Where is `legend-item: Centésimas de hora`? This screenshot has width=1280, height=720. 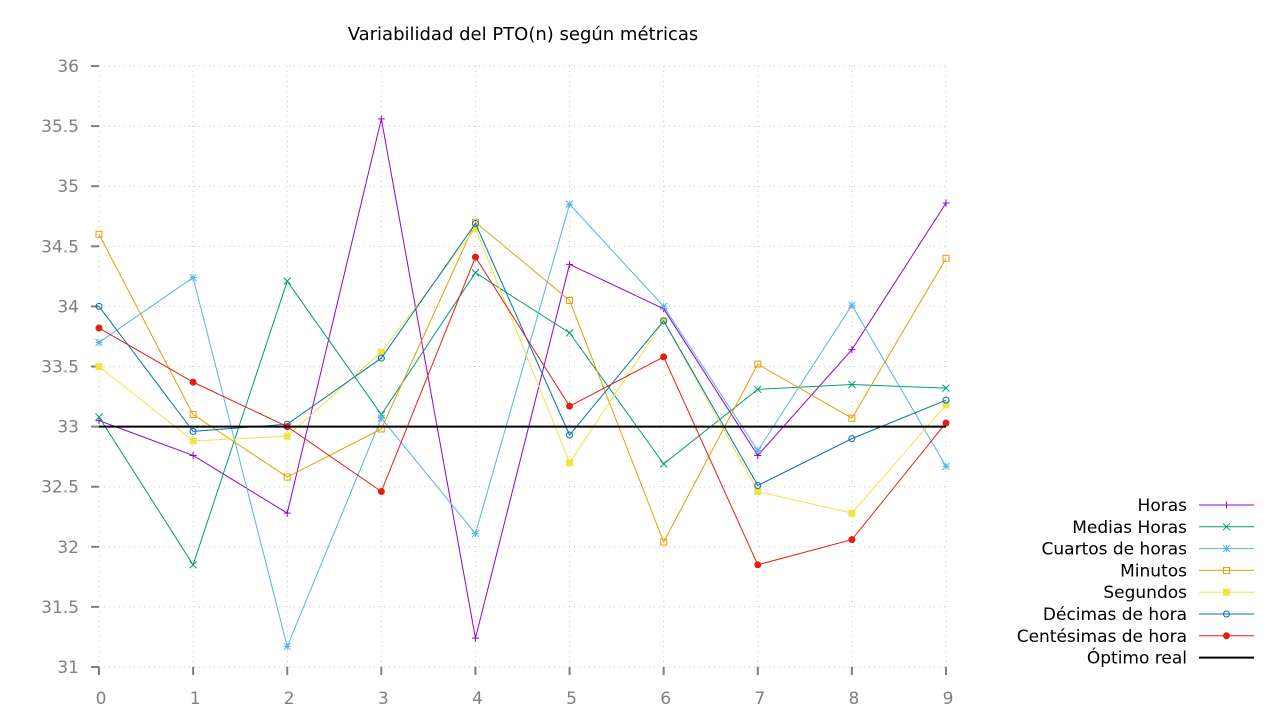 legend-item: Centésimas de hora is located at coordinates (1135, 637).